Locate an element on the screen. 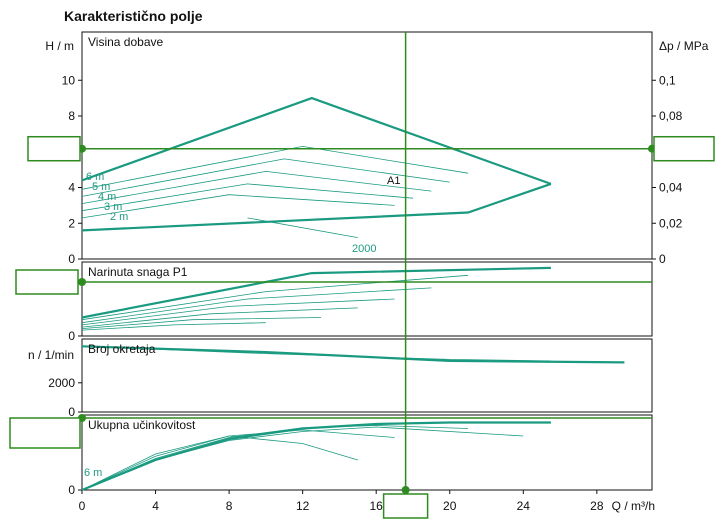  speed-label: 5 m is located at coordinates (101, 187).